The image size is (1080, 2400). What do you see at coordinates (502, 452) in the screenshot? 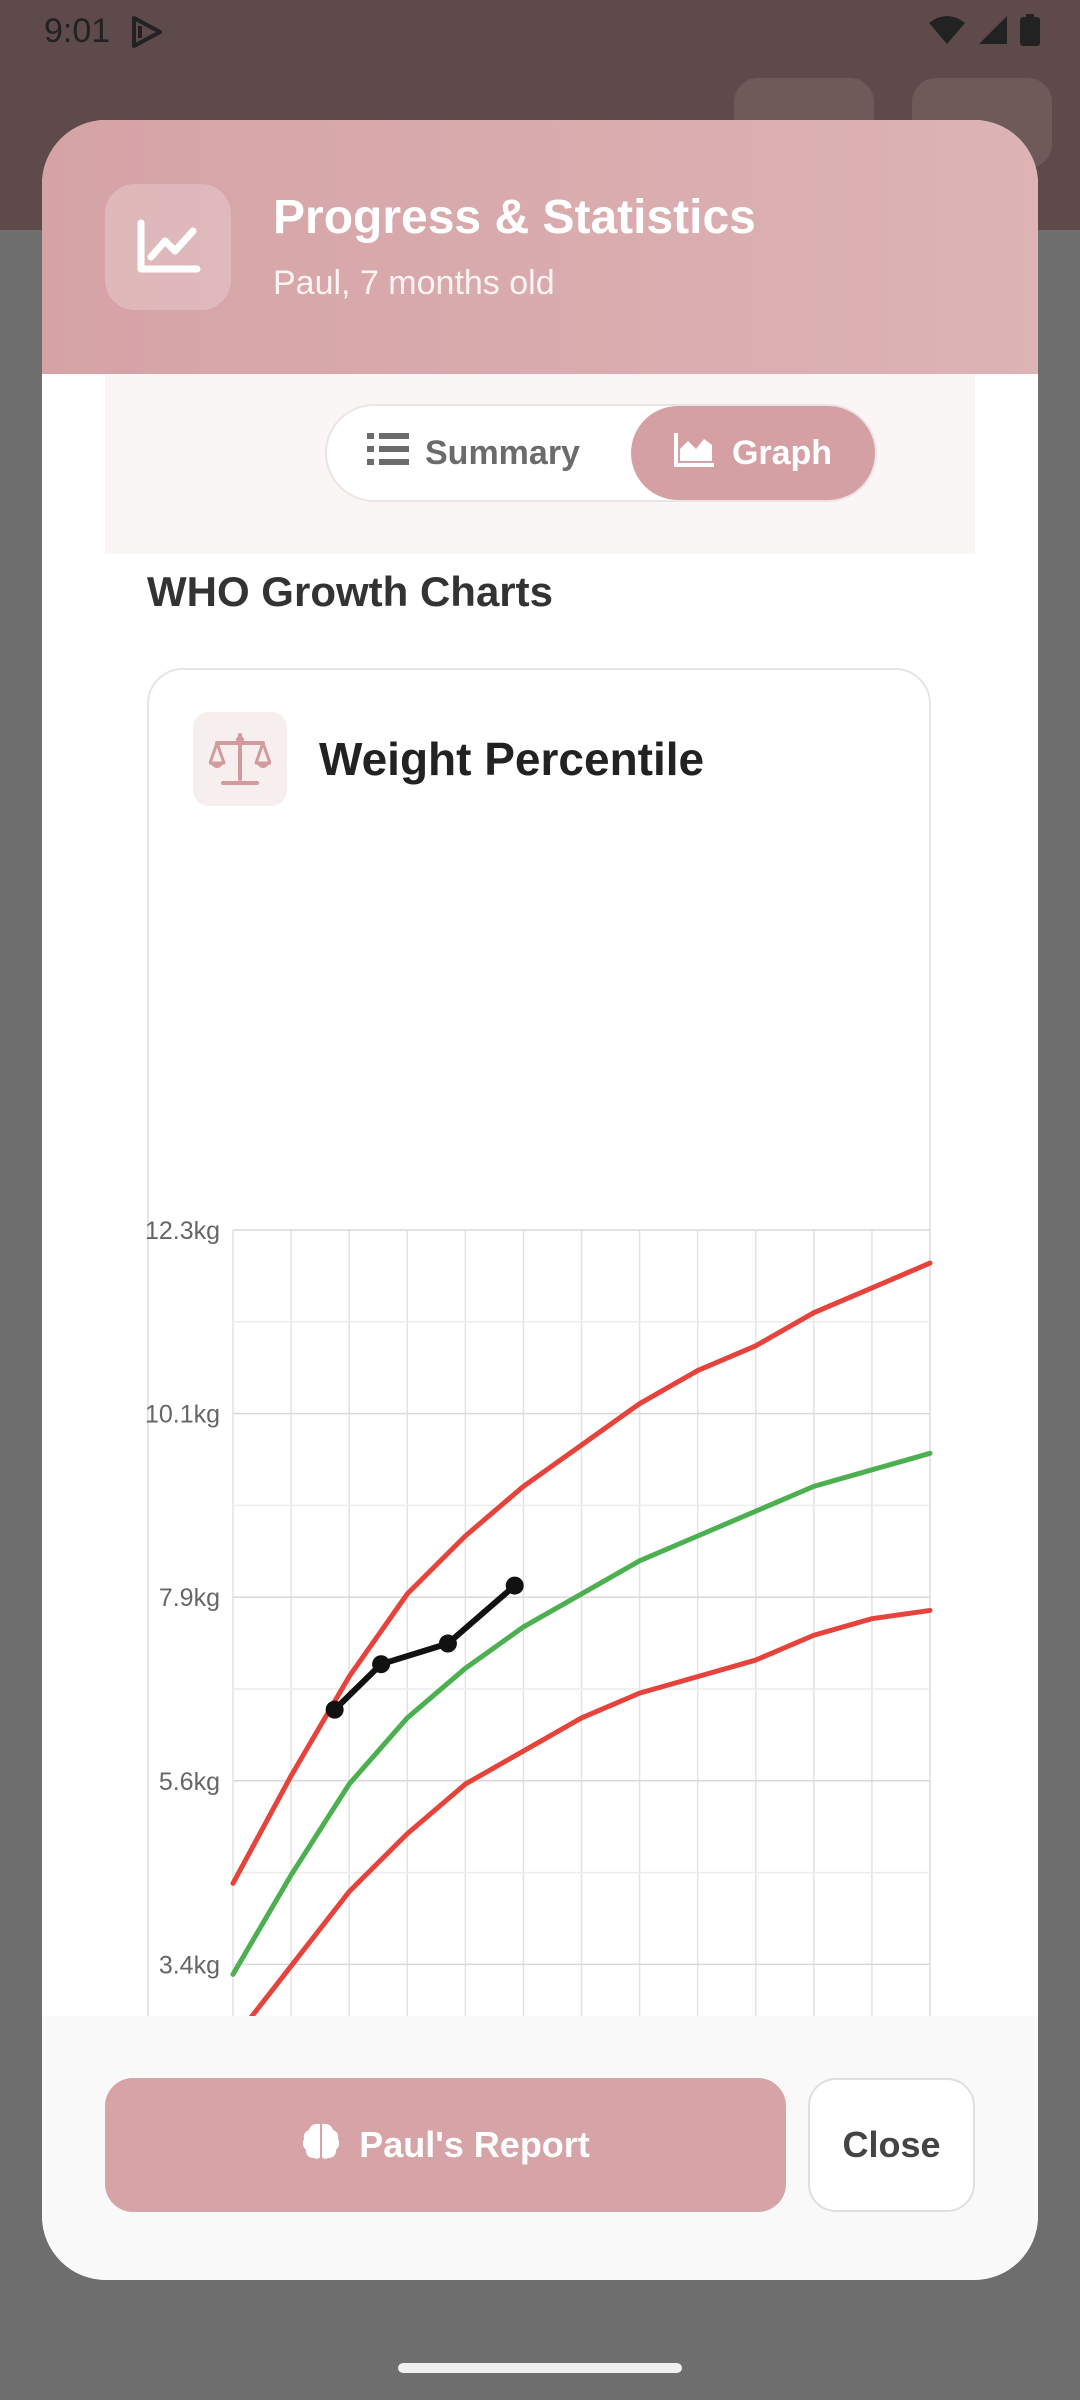
I see `tab-summary-label: Summary` at bounding box center [502, 452].